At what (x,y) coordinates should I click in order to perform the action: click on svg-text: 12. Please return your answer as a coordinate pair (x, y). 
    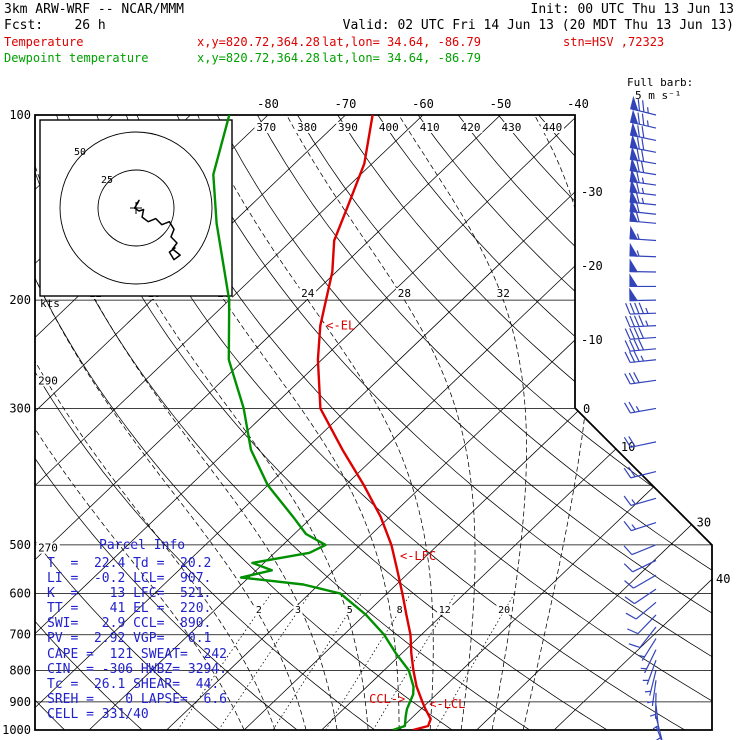
    Looking at the image, I should click on (445, 610).